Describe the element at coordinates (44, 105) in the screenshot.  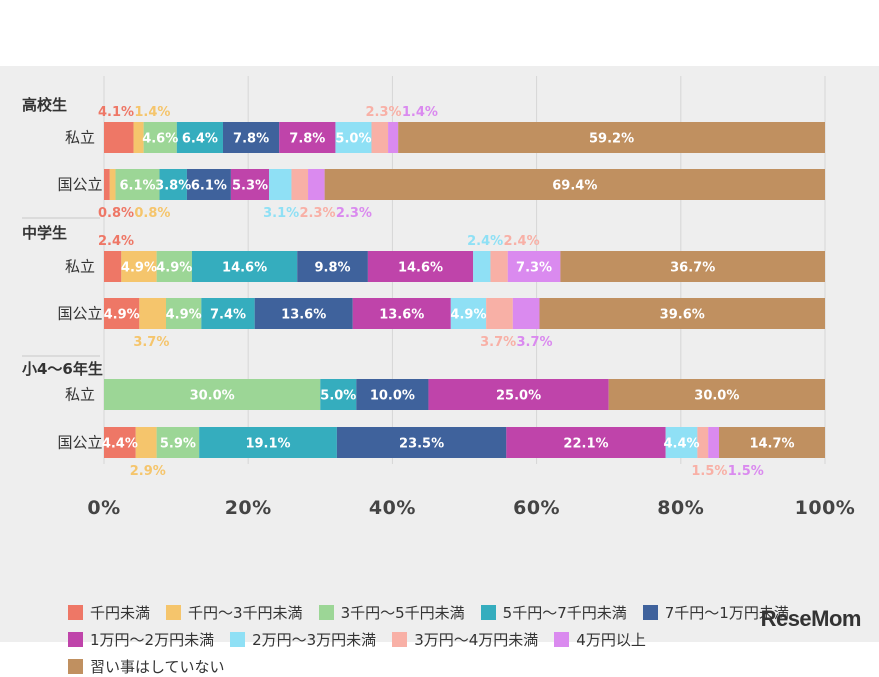
I see `group-label: 高校生` at that location.